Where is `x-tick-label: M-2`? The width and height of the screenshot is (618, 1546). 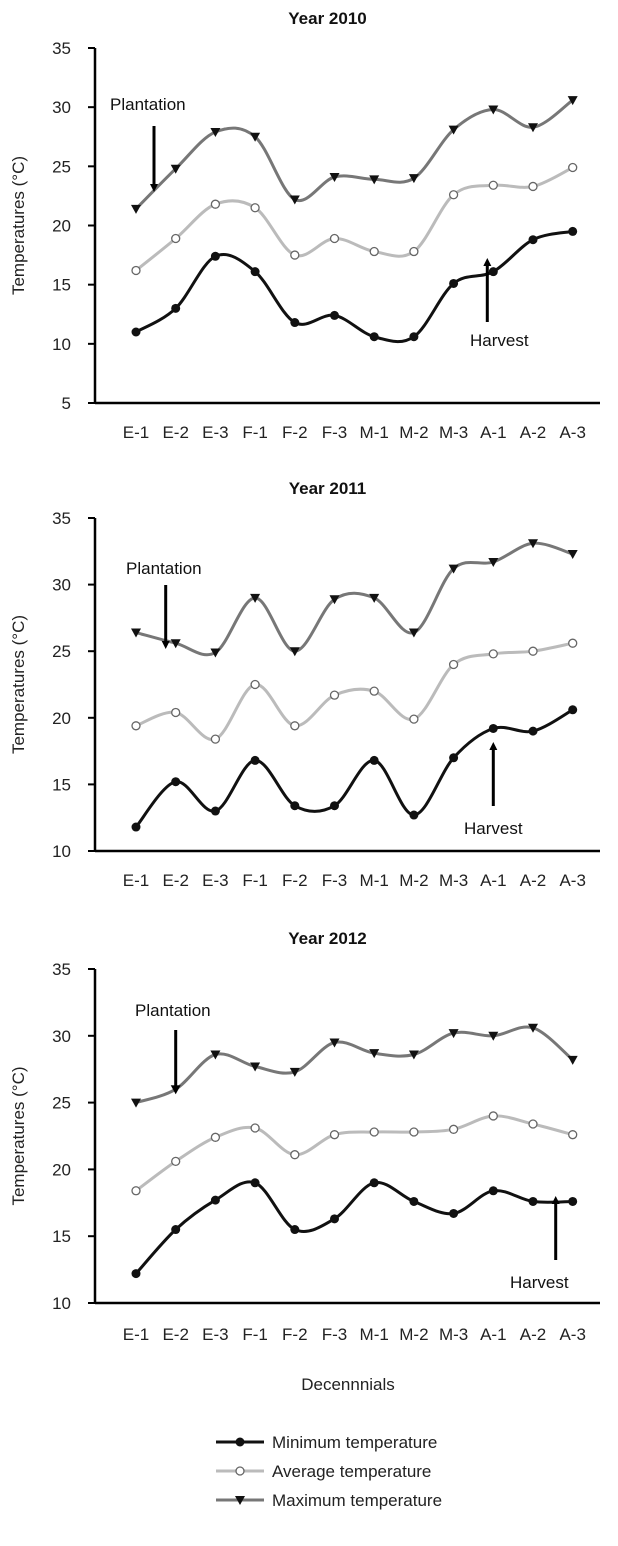 x-tick-label: M-2 is located at coordinates (413, 432).